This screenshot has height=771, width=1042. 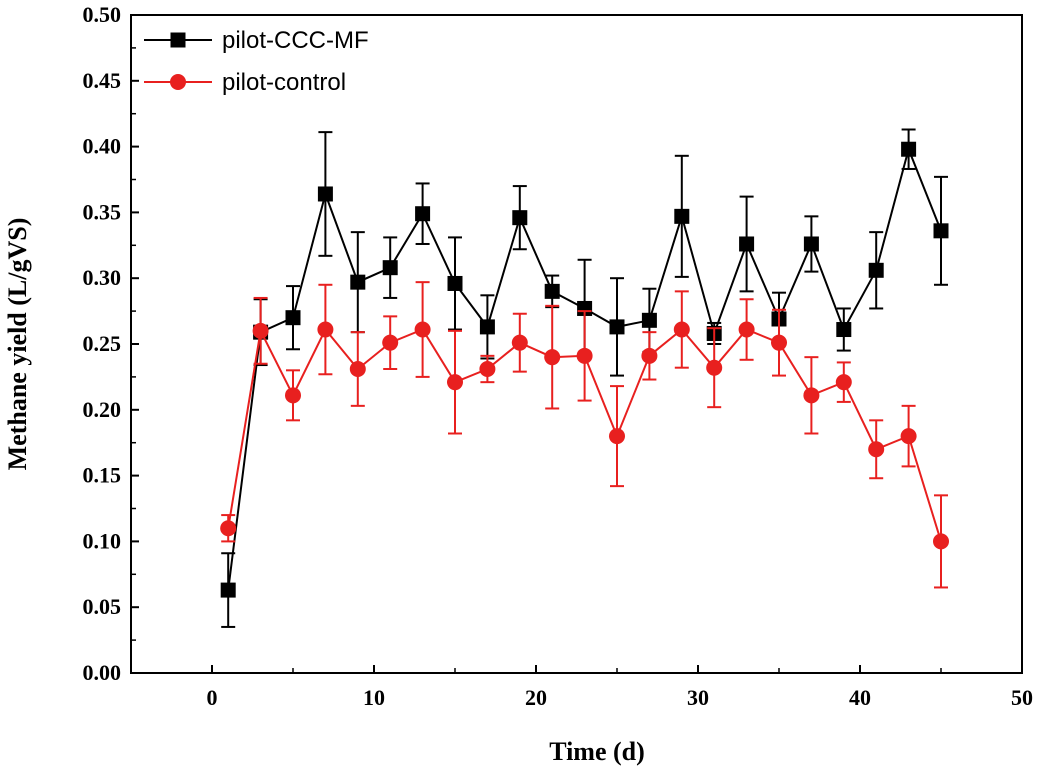 I want to click on y-tick-label: 0.35, so click(x=102, y=211).